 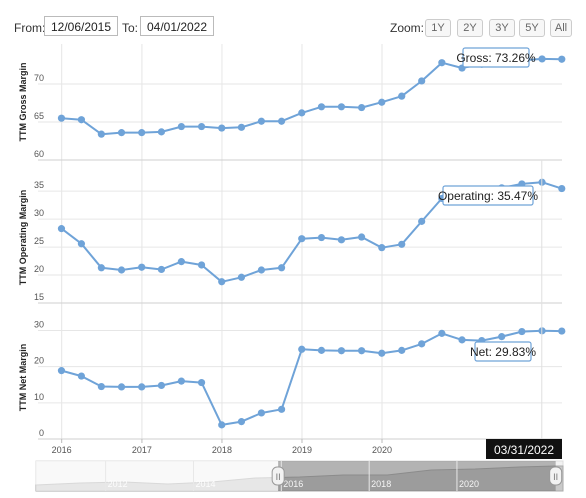 What do you see at coordinates (81, 26) in the screenshot?
I see `from-date-input: 12/06/2015` at bounding box center [81, 26].